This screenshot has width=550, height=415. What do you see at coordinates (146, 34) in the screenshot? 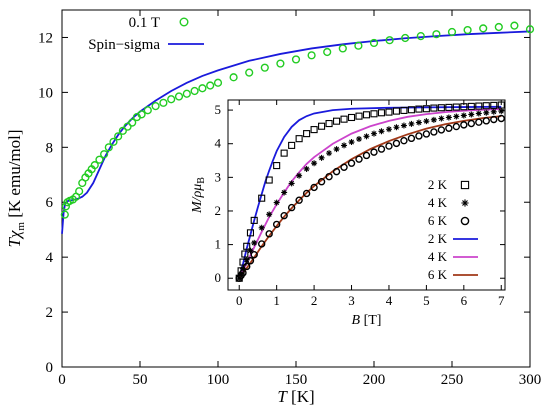
I see `main-legend: 0.1 T Spin−sigma` at bounding box center [146, 34].